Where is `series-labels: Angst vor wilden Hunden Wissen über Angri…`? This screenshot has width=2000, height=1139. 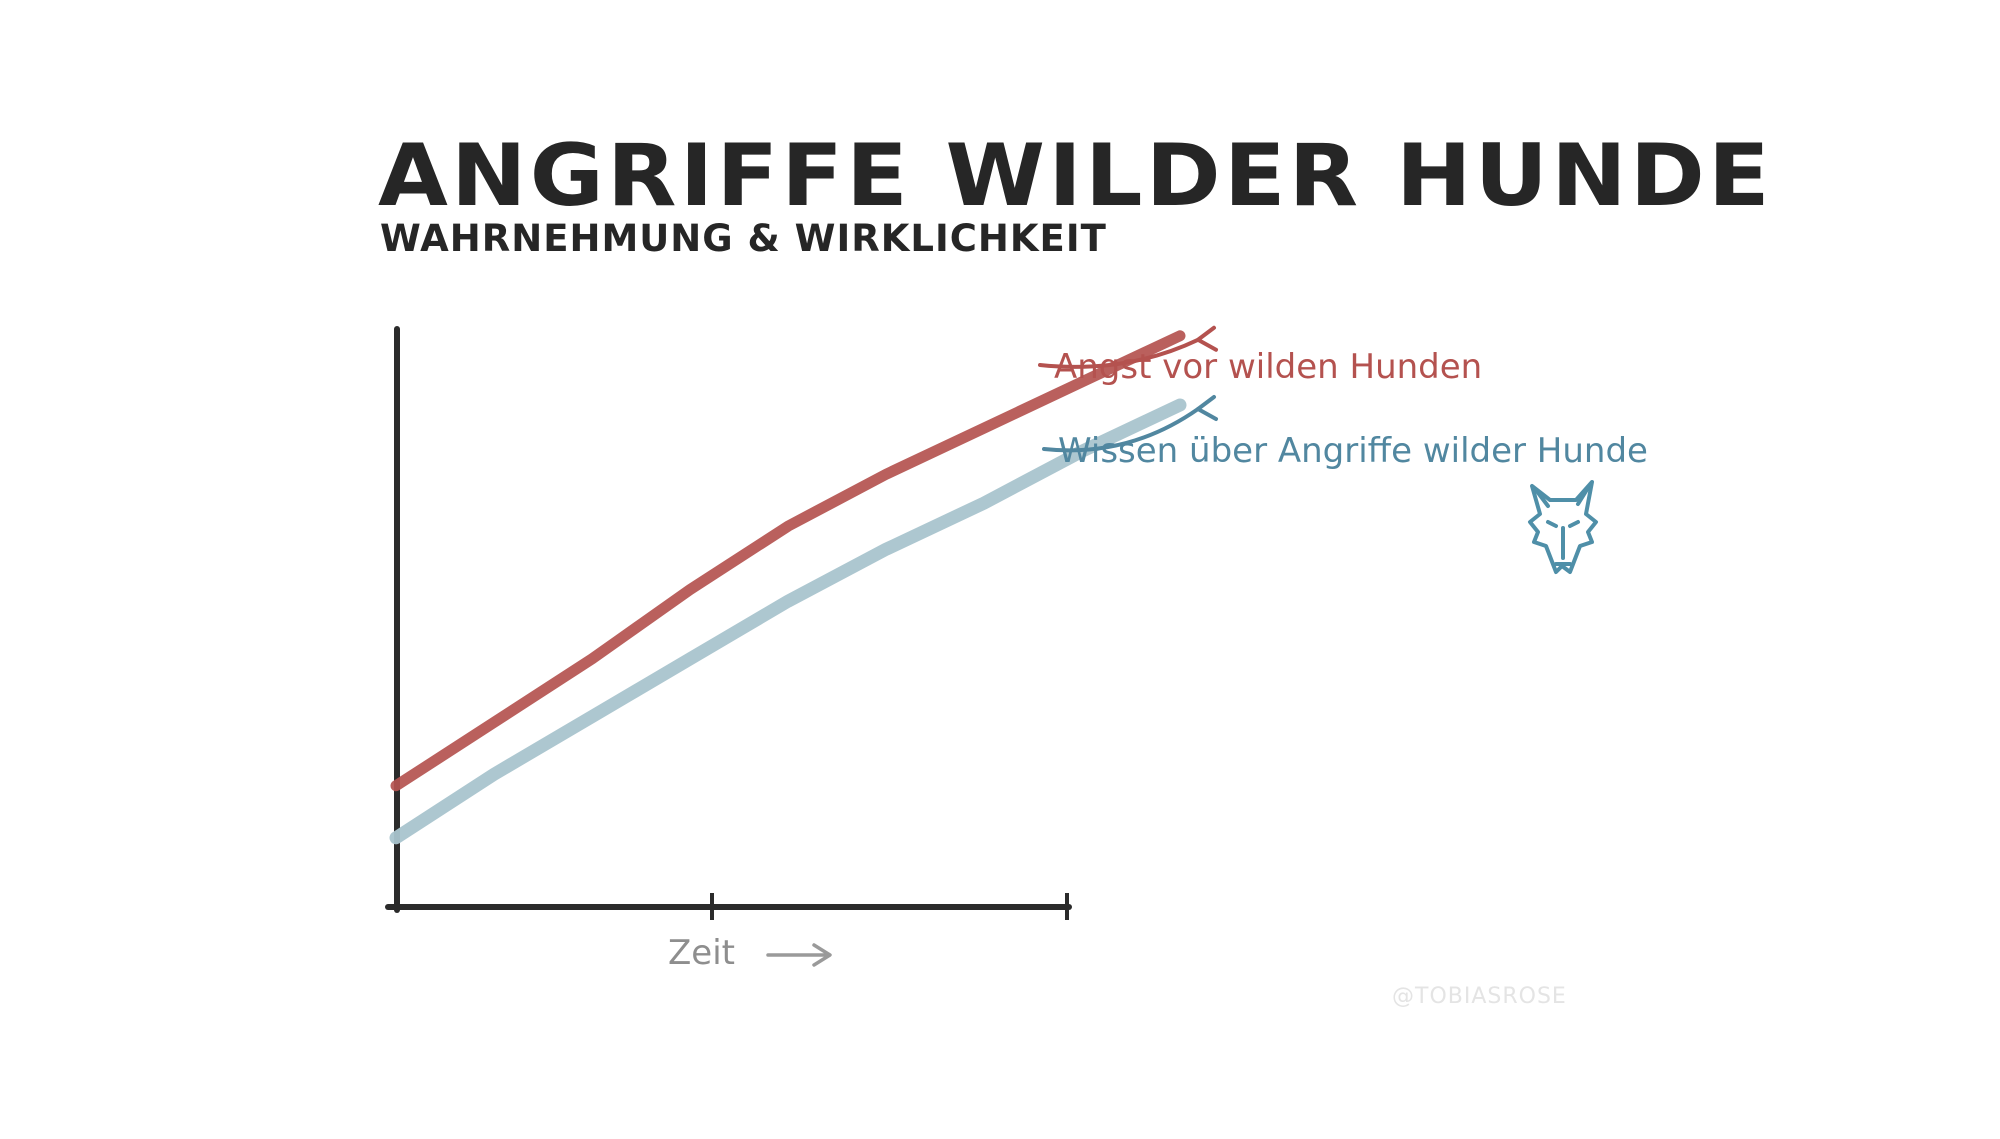 series-labels: Angst vor wilden Hunden Wissen über Angri… is located at coordinates (1343, 398).